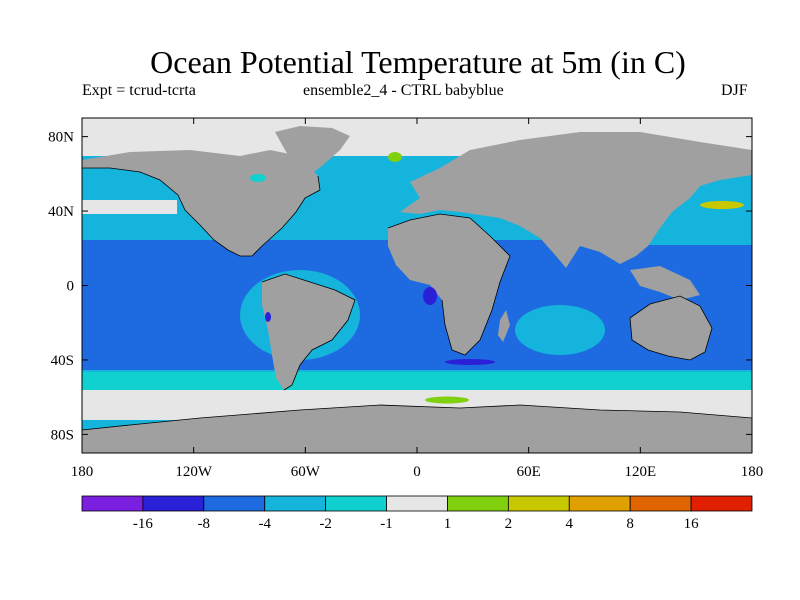 Image resolution: width=800 pixels, height=600 pixels. Describe the element at coordinates (418, 62) in the screenshot. I see `map-title: Ocean Potential Temperature at 5m (in C)` at that location.